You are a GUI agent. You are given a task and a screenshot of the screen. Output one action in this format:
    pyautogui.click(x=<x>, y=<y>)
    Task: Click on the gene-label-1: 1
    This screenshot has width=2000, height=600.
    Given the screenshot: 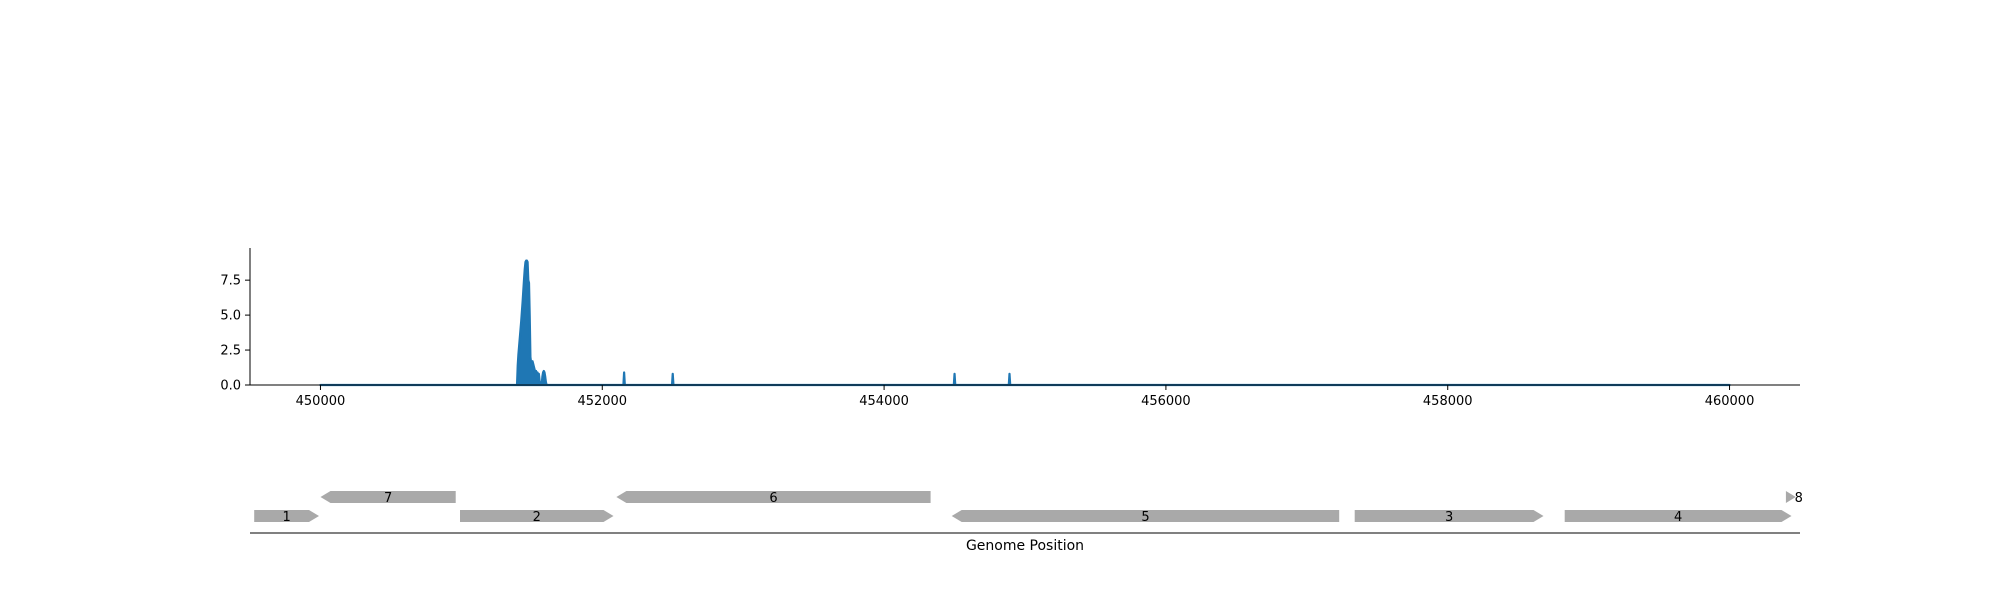 What is the action you would take?
    pyautogui.click(x=286, y=517)
    